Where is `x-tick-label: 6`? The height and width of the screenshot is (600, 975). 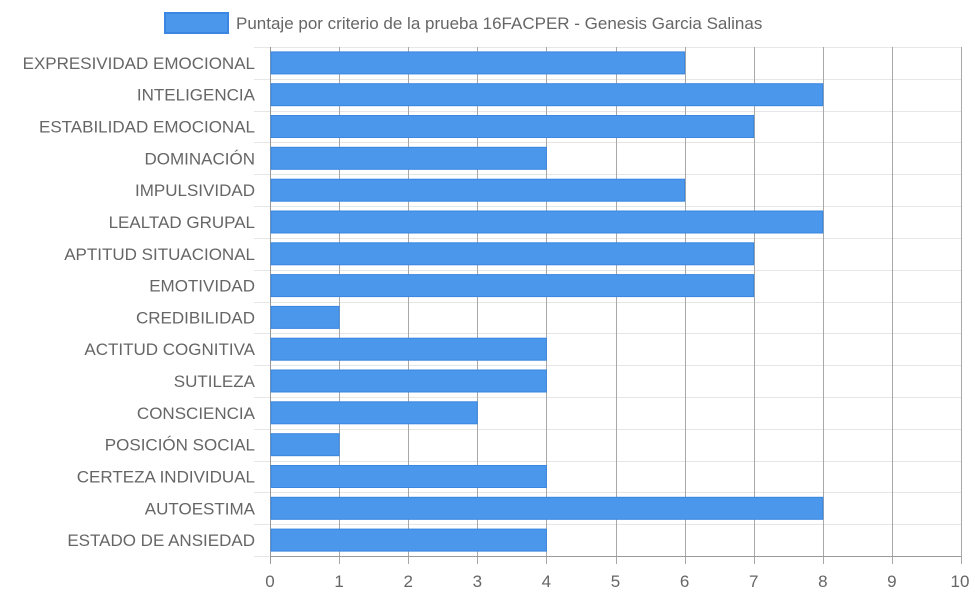 x-tick-label: 6 is located at coordinates (684, 581).